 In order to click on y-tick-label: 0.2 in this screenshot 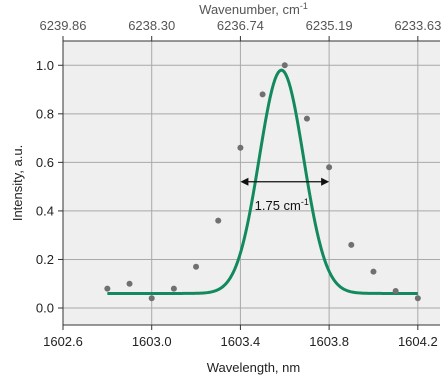, I will do `click(45, 259)`.